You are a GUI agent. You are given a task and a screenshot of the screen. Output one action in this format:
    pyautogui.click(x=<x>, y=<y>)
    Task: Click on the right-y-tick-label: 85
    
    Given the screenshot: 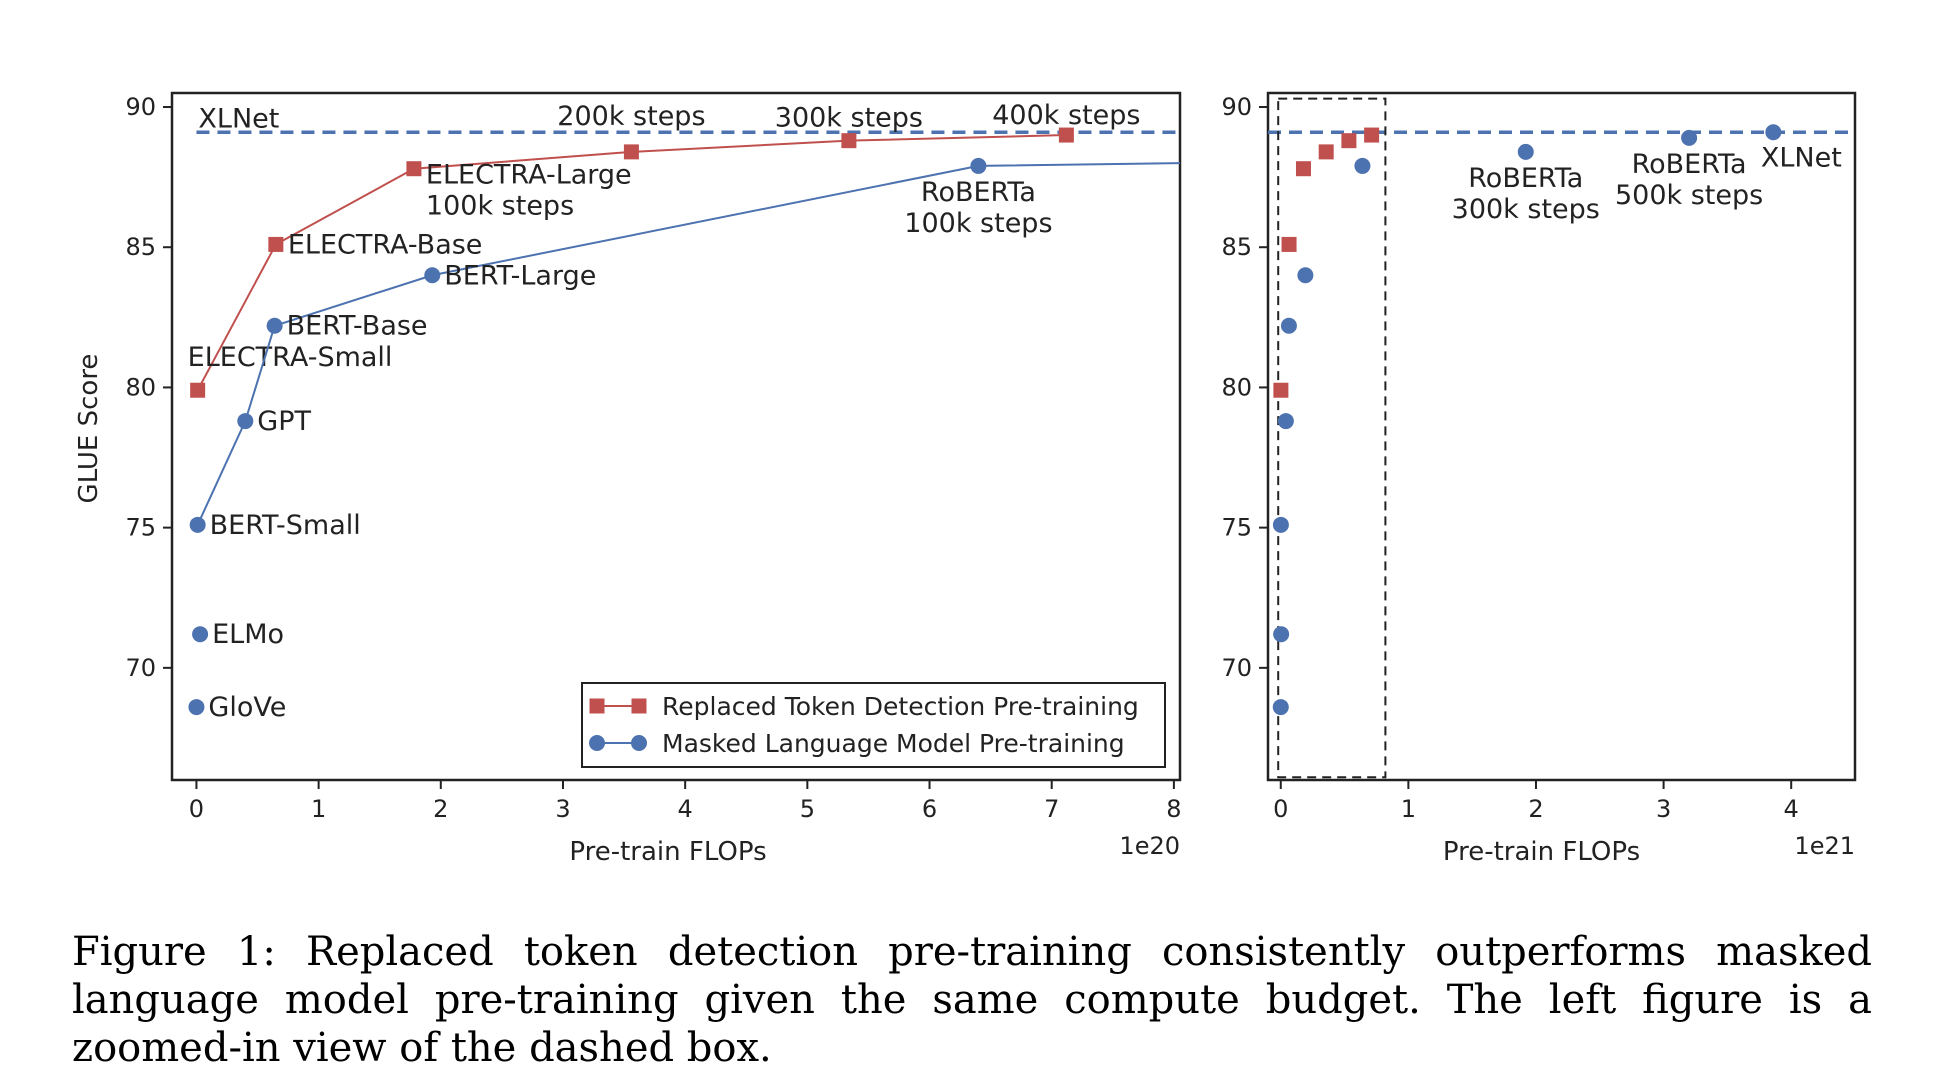 What is the action you would take?
    pyautogui.click(x=1236, y=247)
    